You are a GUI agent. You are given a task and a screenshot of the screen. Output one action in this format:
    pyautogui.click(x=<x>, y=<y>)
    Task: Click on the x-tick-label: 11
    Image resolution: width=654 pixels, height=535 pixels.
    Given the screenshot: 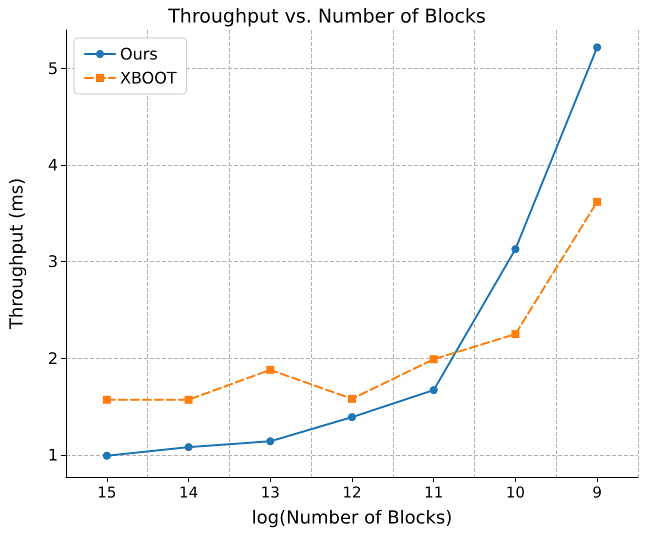 What is the action you would take?
    pyautogui.click(x=434, y=493)
    